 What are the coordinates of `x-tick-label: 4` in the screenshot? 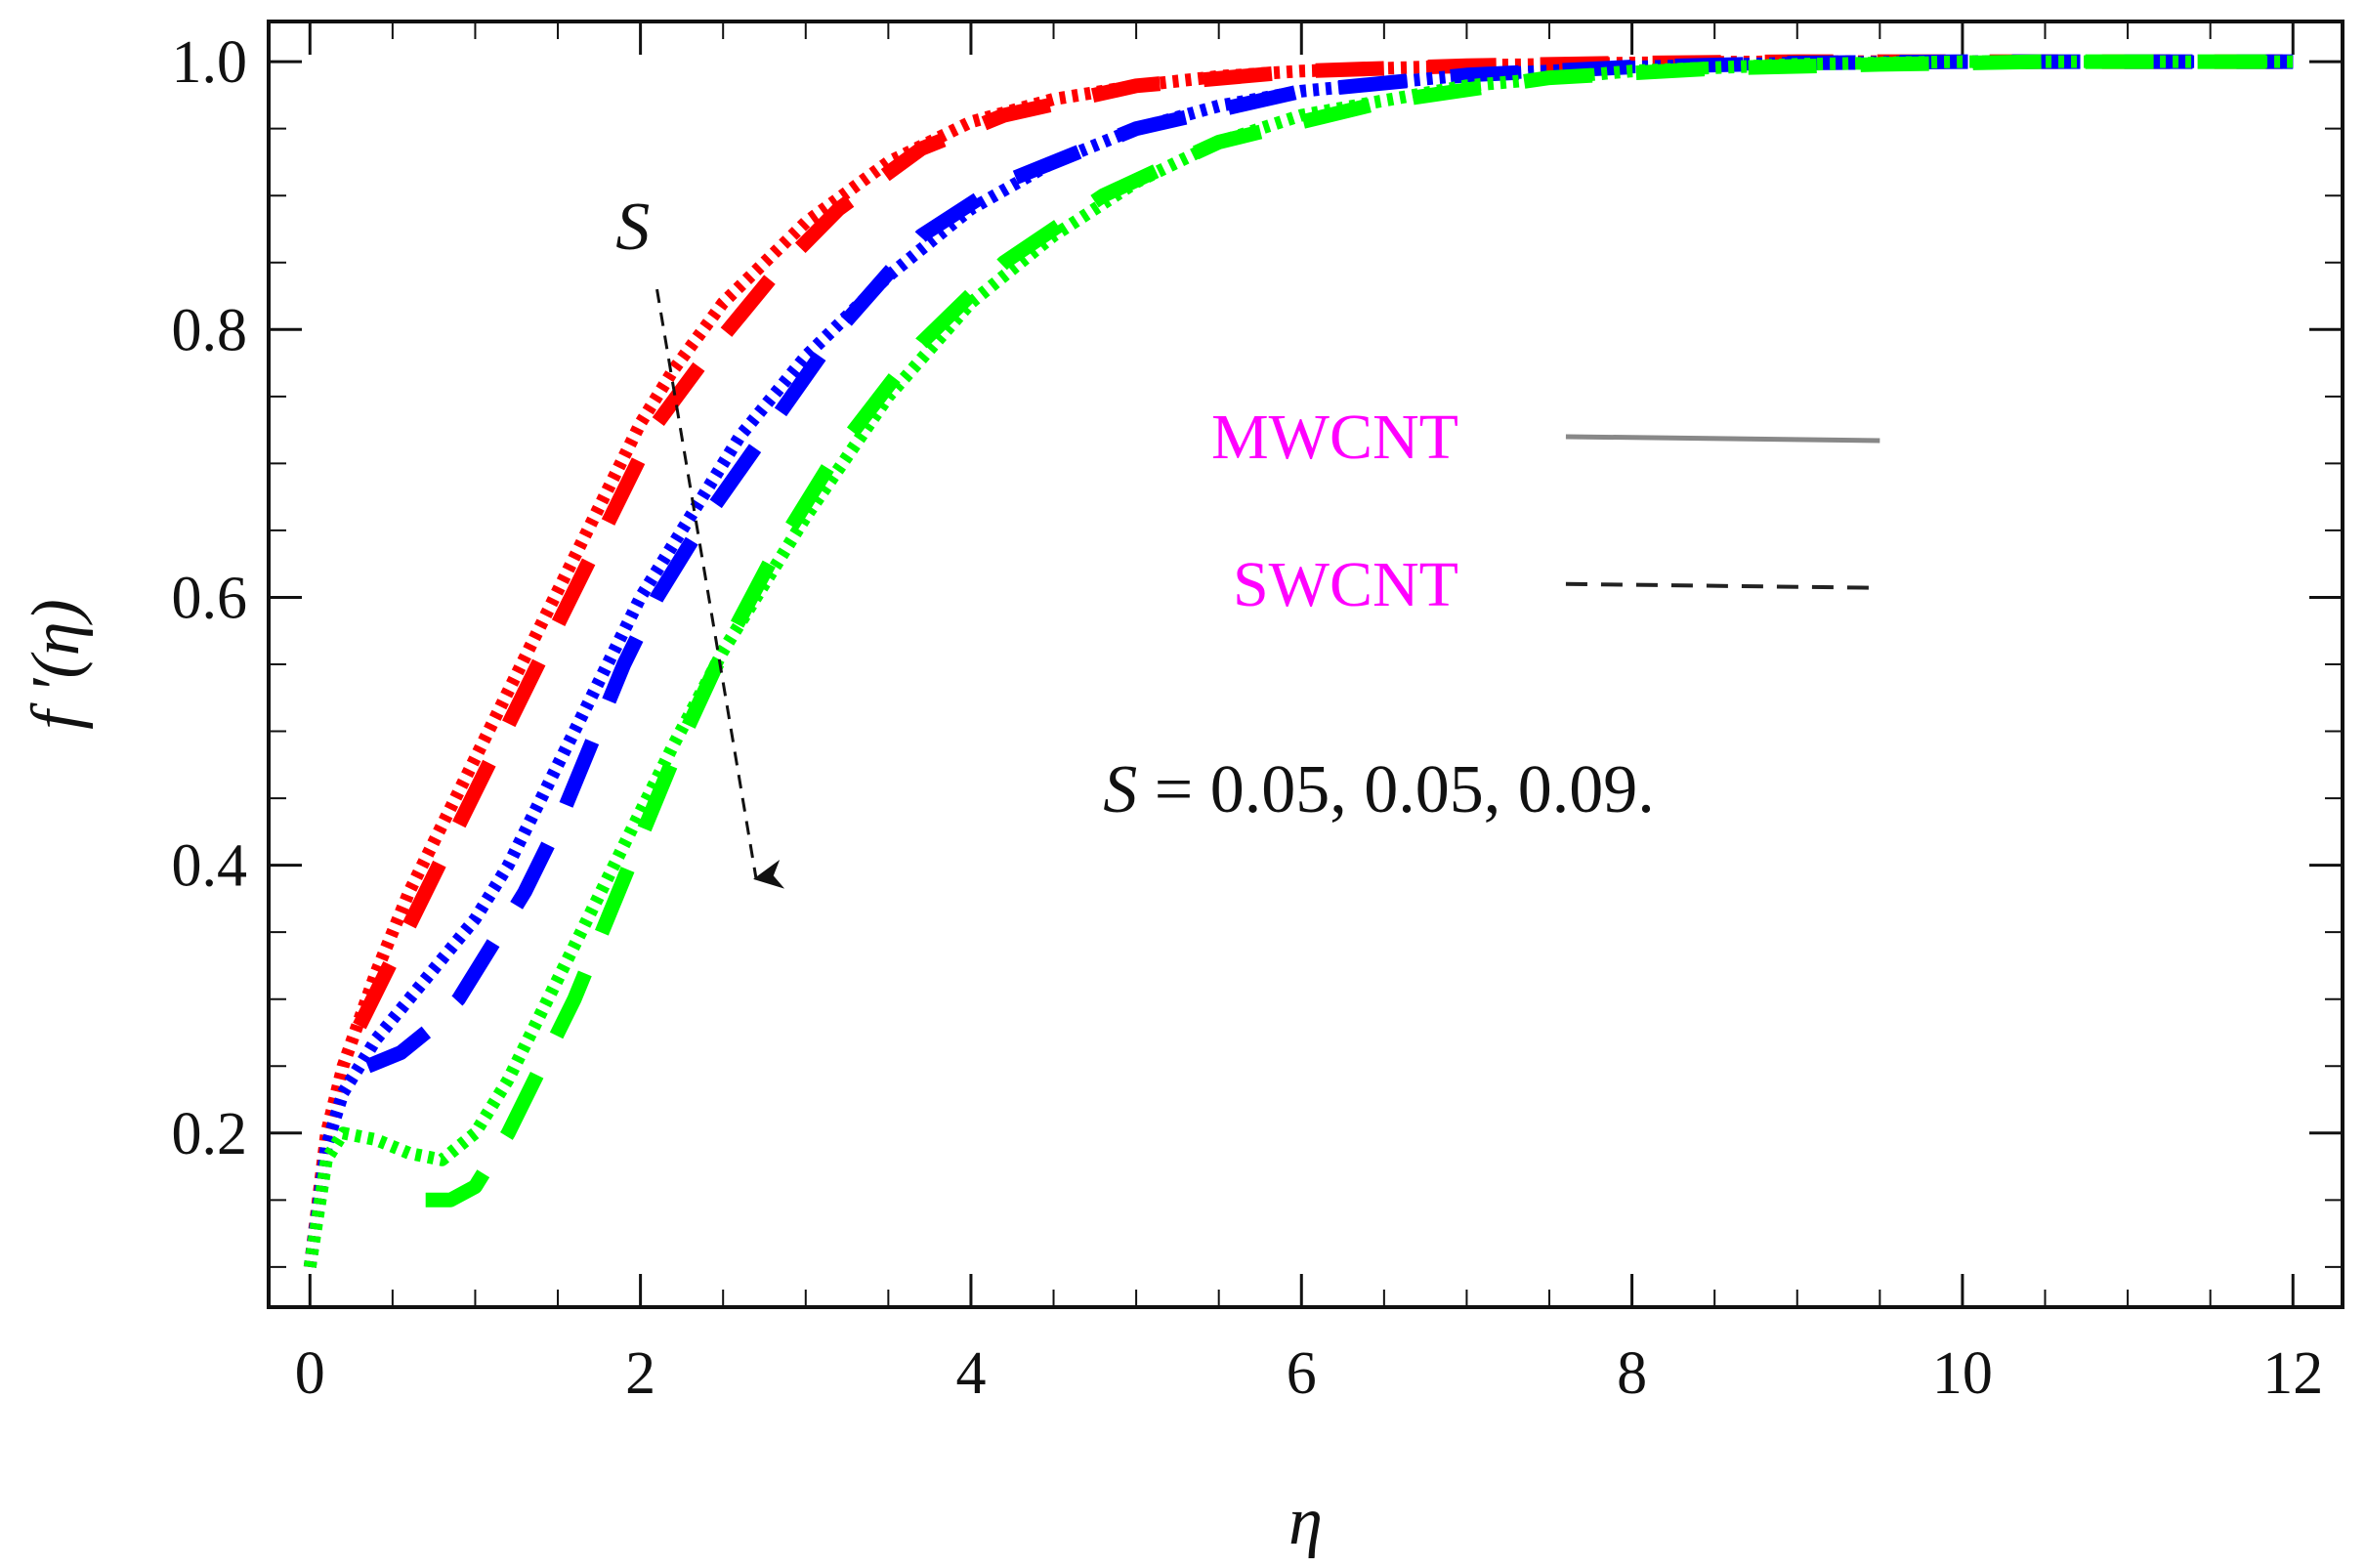 It's located at (971, 1373).